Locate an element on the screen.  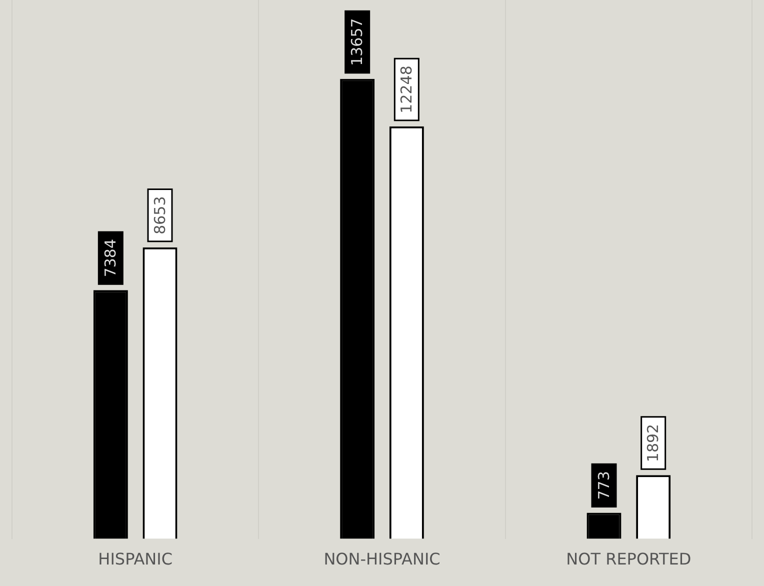
data-label: 773 is located at coordinates (603, 485).